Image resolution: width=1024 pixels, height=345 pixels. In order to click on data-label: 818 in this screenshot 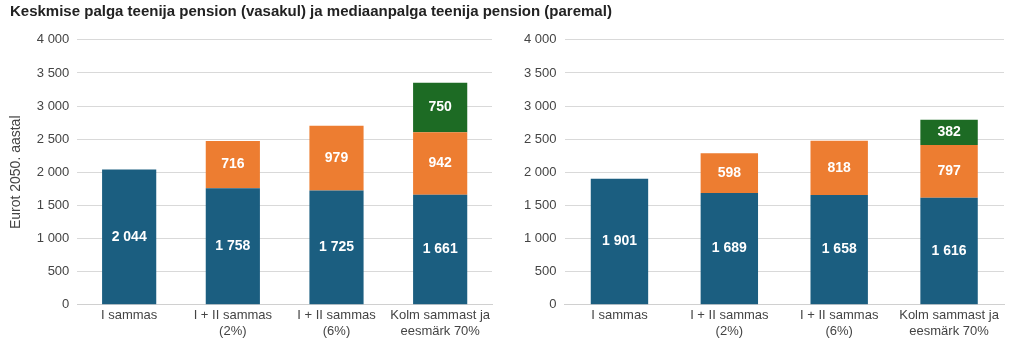, I will do `click(839, 166)`.